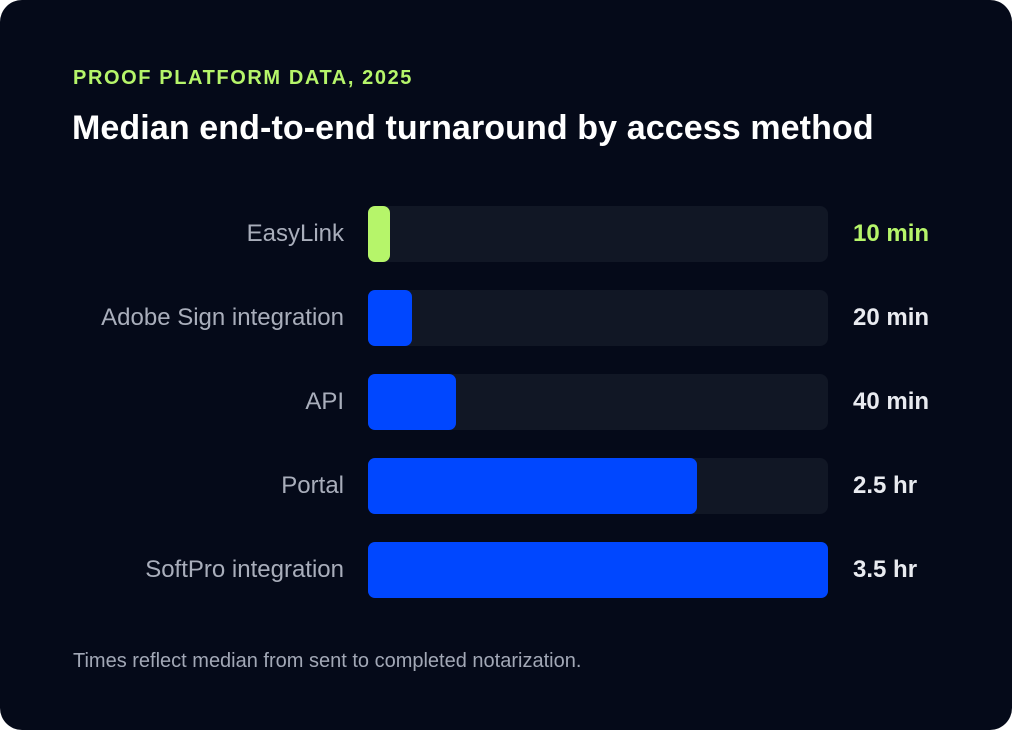  What do you see at coordinates (243, 78) in the screenshot?
I see `chart-eyebrow: PROOF PLATFORM DATA, 2025` at bounding box center [243, 78].